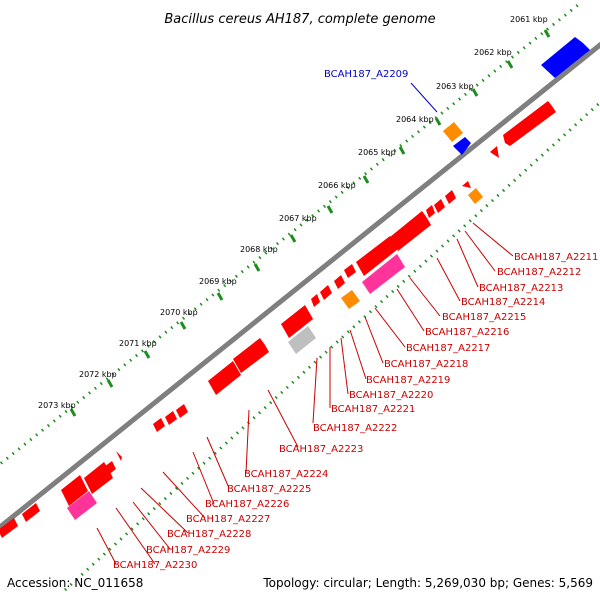  Describe the element at coordinates (415, 119) in the screenshot. I see `scale-label: 2064 kbp` at that location.